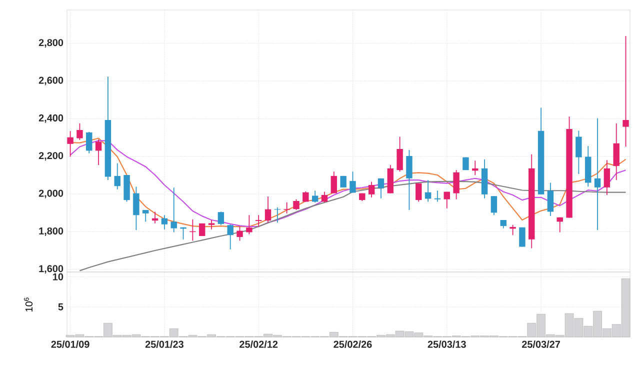 The image size is (639, 366). I want to click on x-tick-label: 25/01/09, so click(70, 344).